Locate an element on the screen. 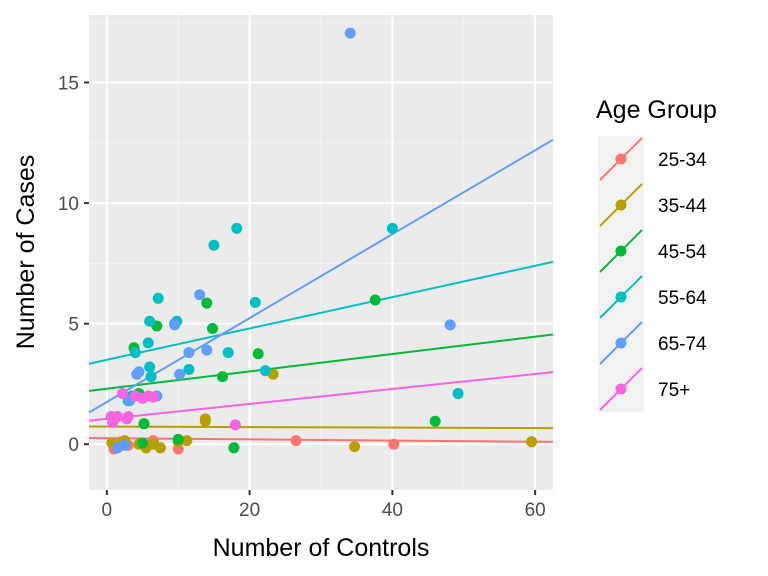 The image size is (768, 576). x-axis-title: Number of Controls is located at coordinates (321, 548).